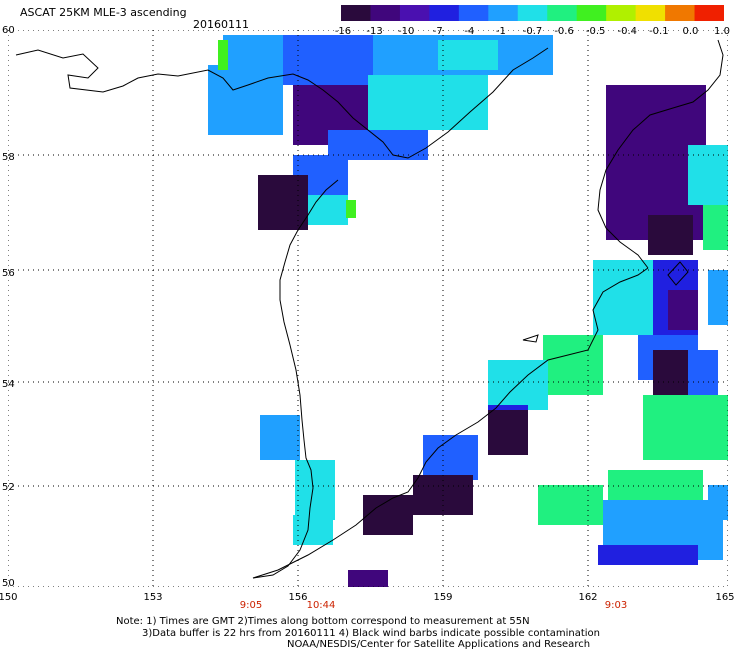 This screenshot has height=650, width=740. Describe the element at coordinates (8, 273) in the screenshot. I see `lat-label: 56` at that location.